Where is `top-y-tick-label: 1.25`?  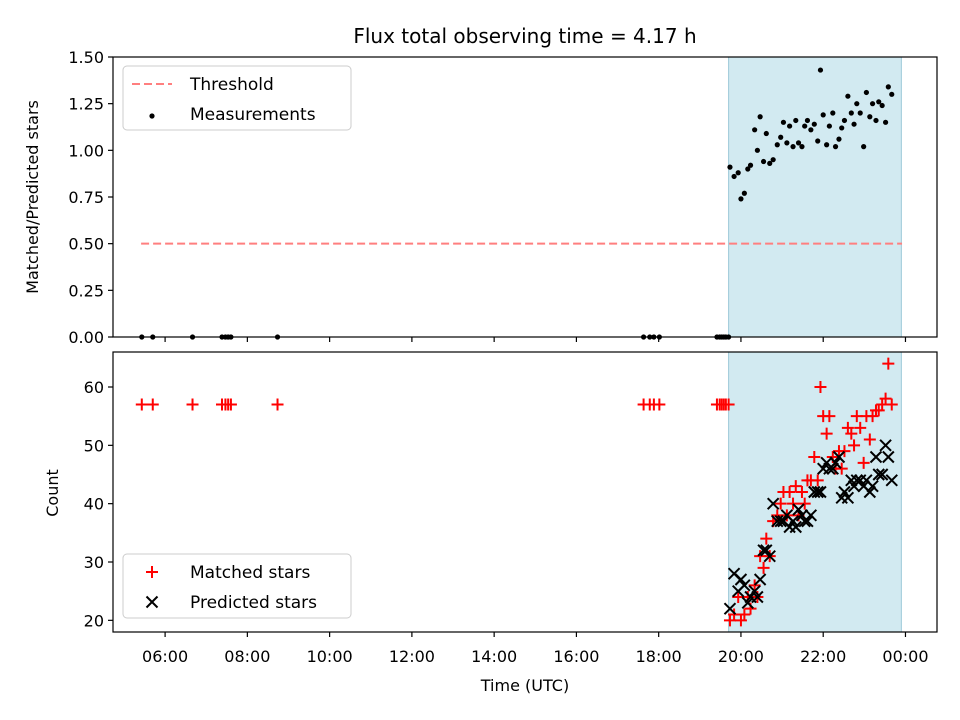
top-y-tick-label: 1.25 is located at coordinates (86, 104).